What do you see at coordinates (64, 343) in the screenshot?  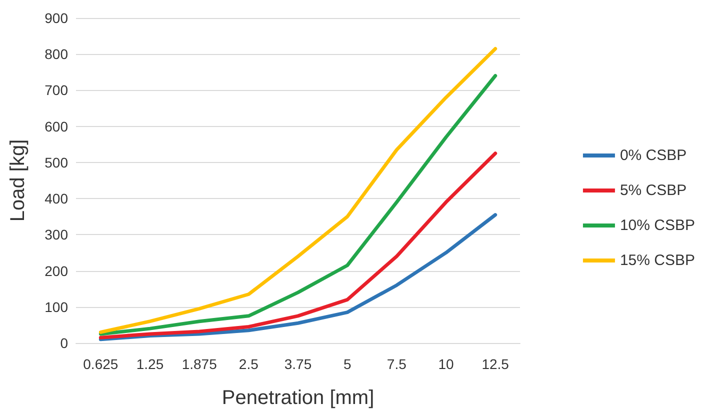 I see `y-tick-label: 0` at bounding box center [64, 343].